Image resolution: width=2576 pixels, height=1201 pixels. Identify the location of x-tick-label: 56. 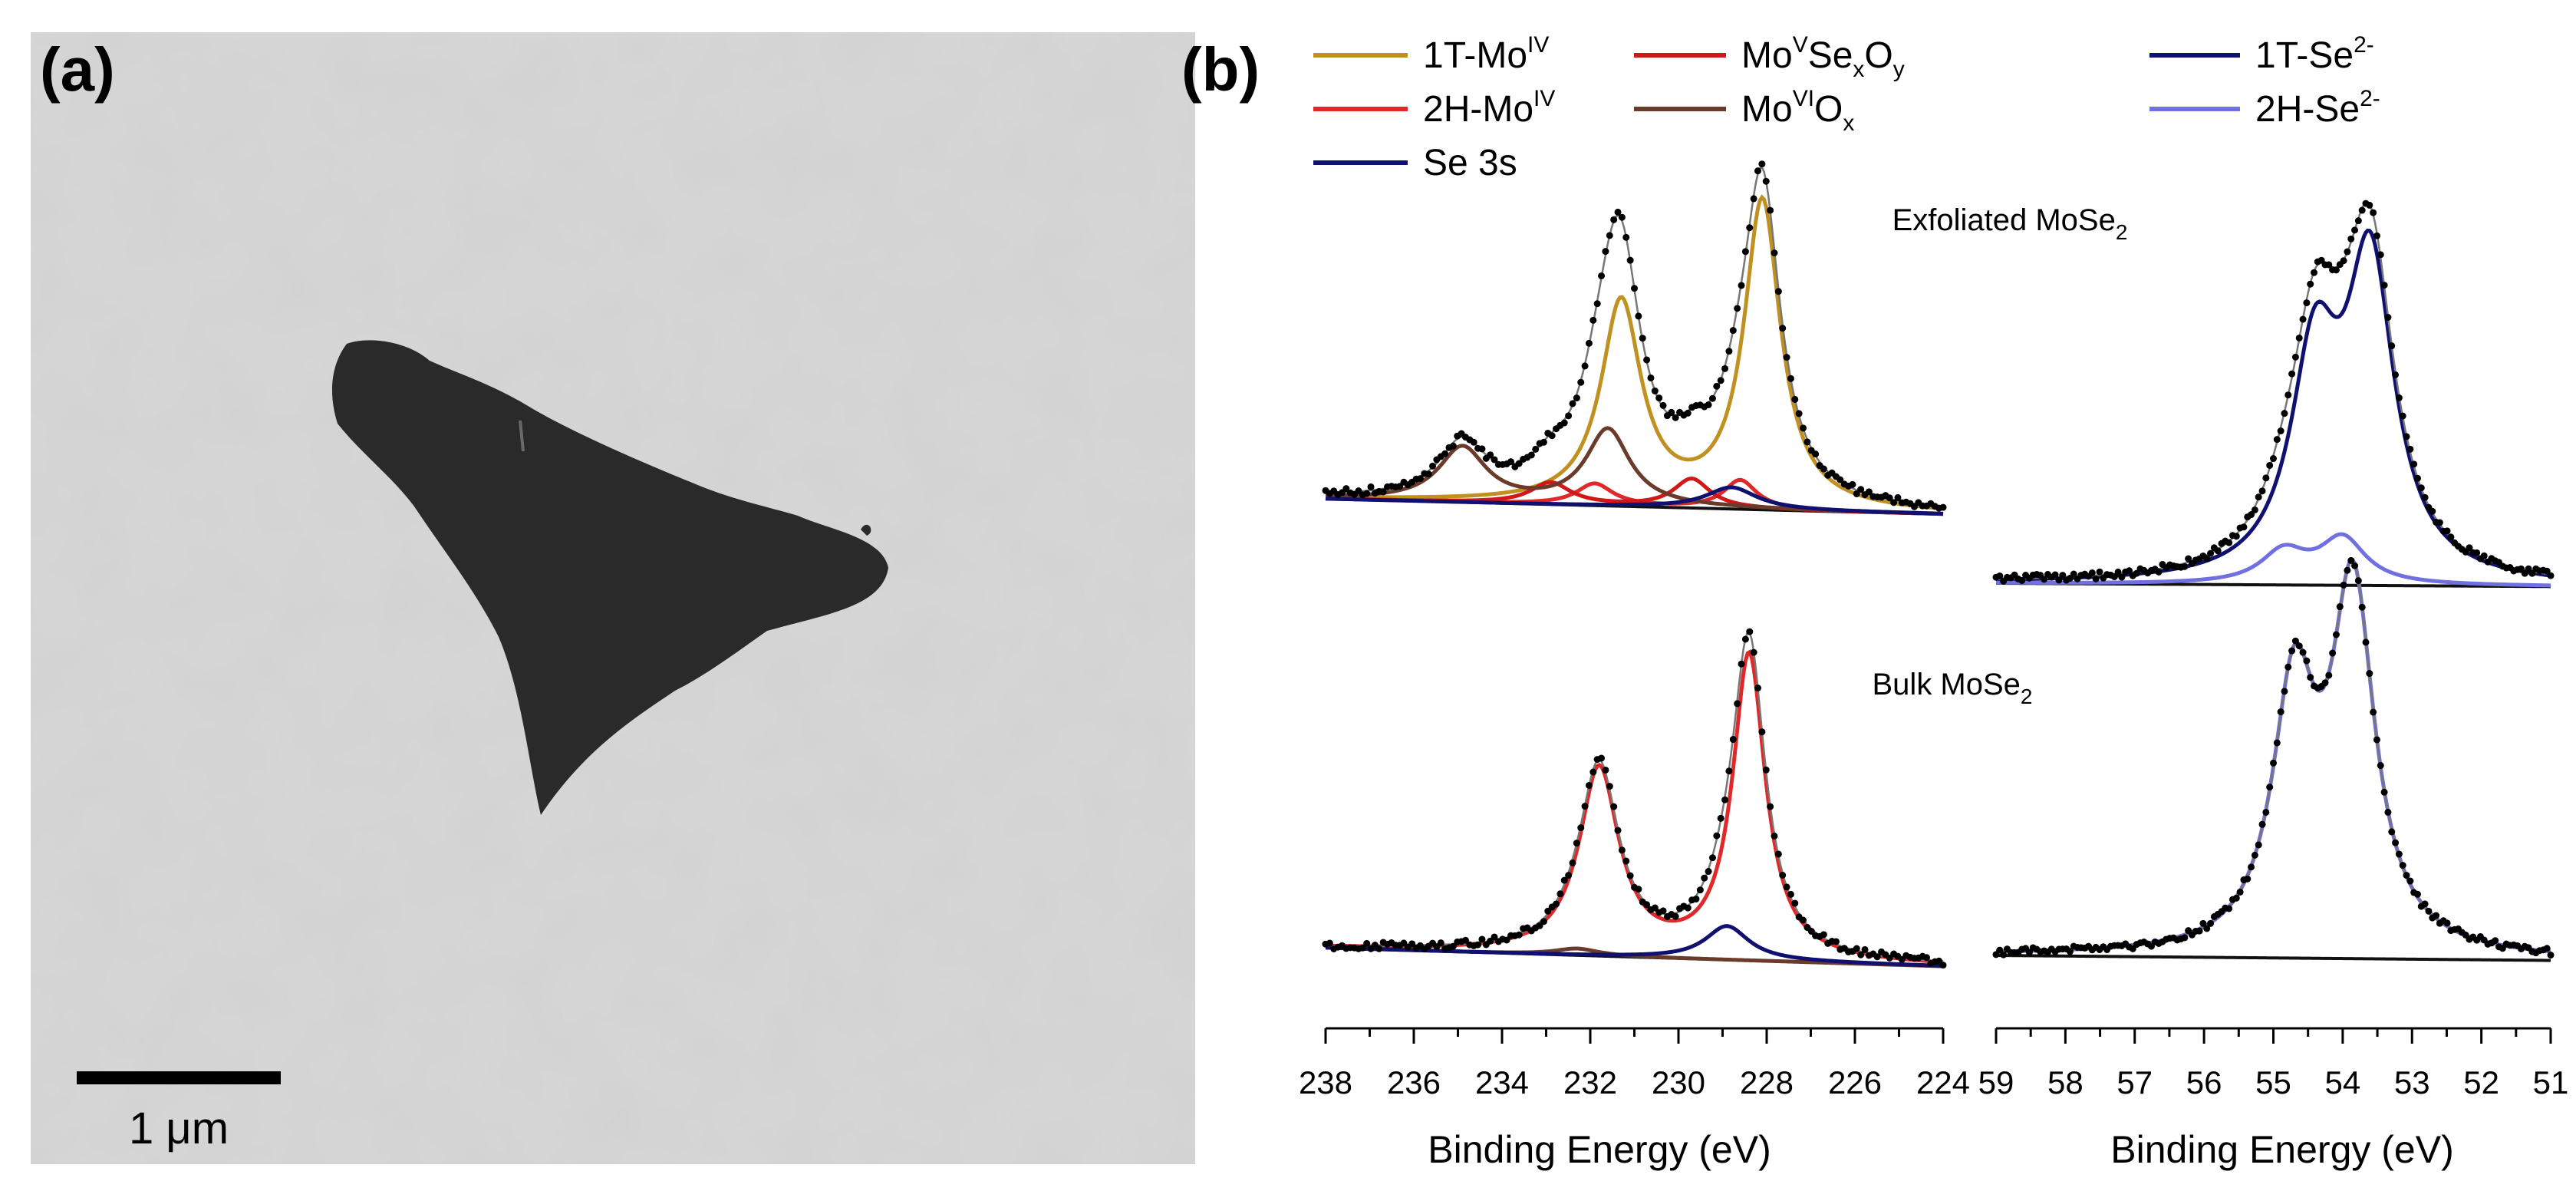
(2204, 1082).